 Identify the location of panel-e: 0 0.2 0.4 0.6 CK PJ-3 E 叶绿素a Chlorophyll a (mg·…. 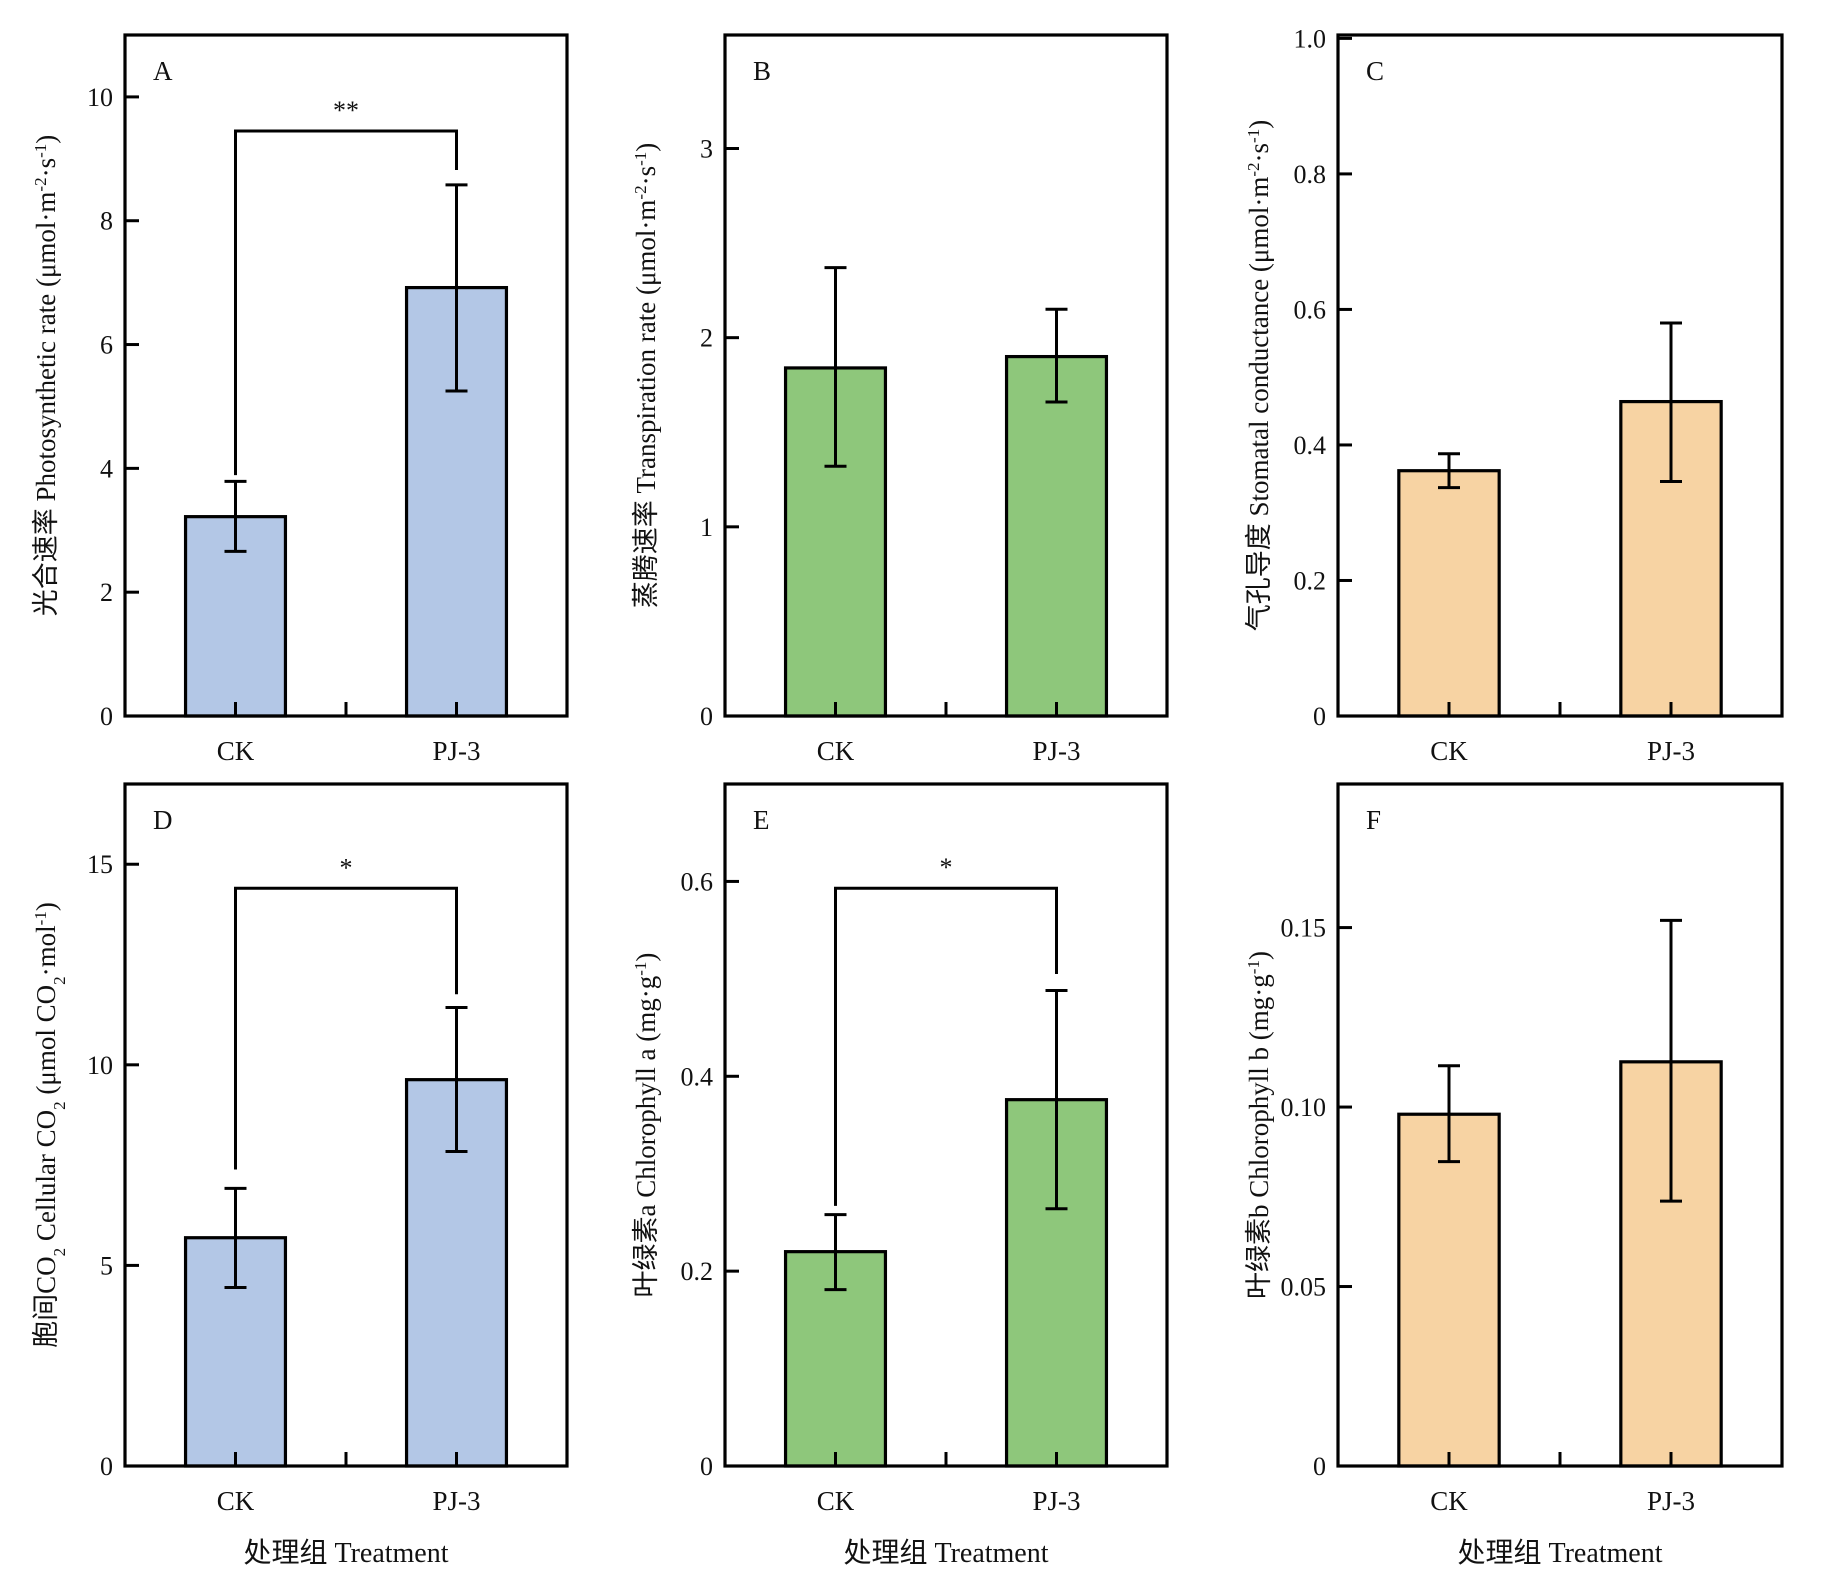
(900, 1175).